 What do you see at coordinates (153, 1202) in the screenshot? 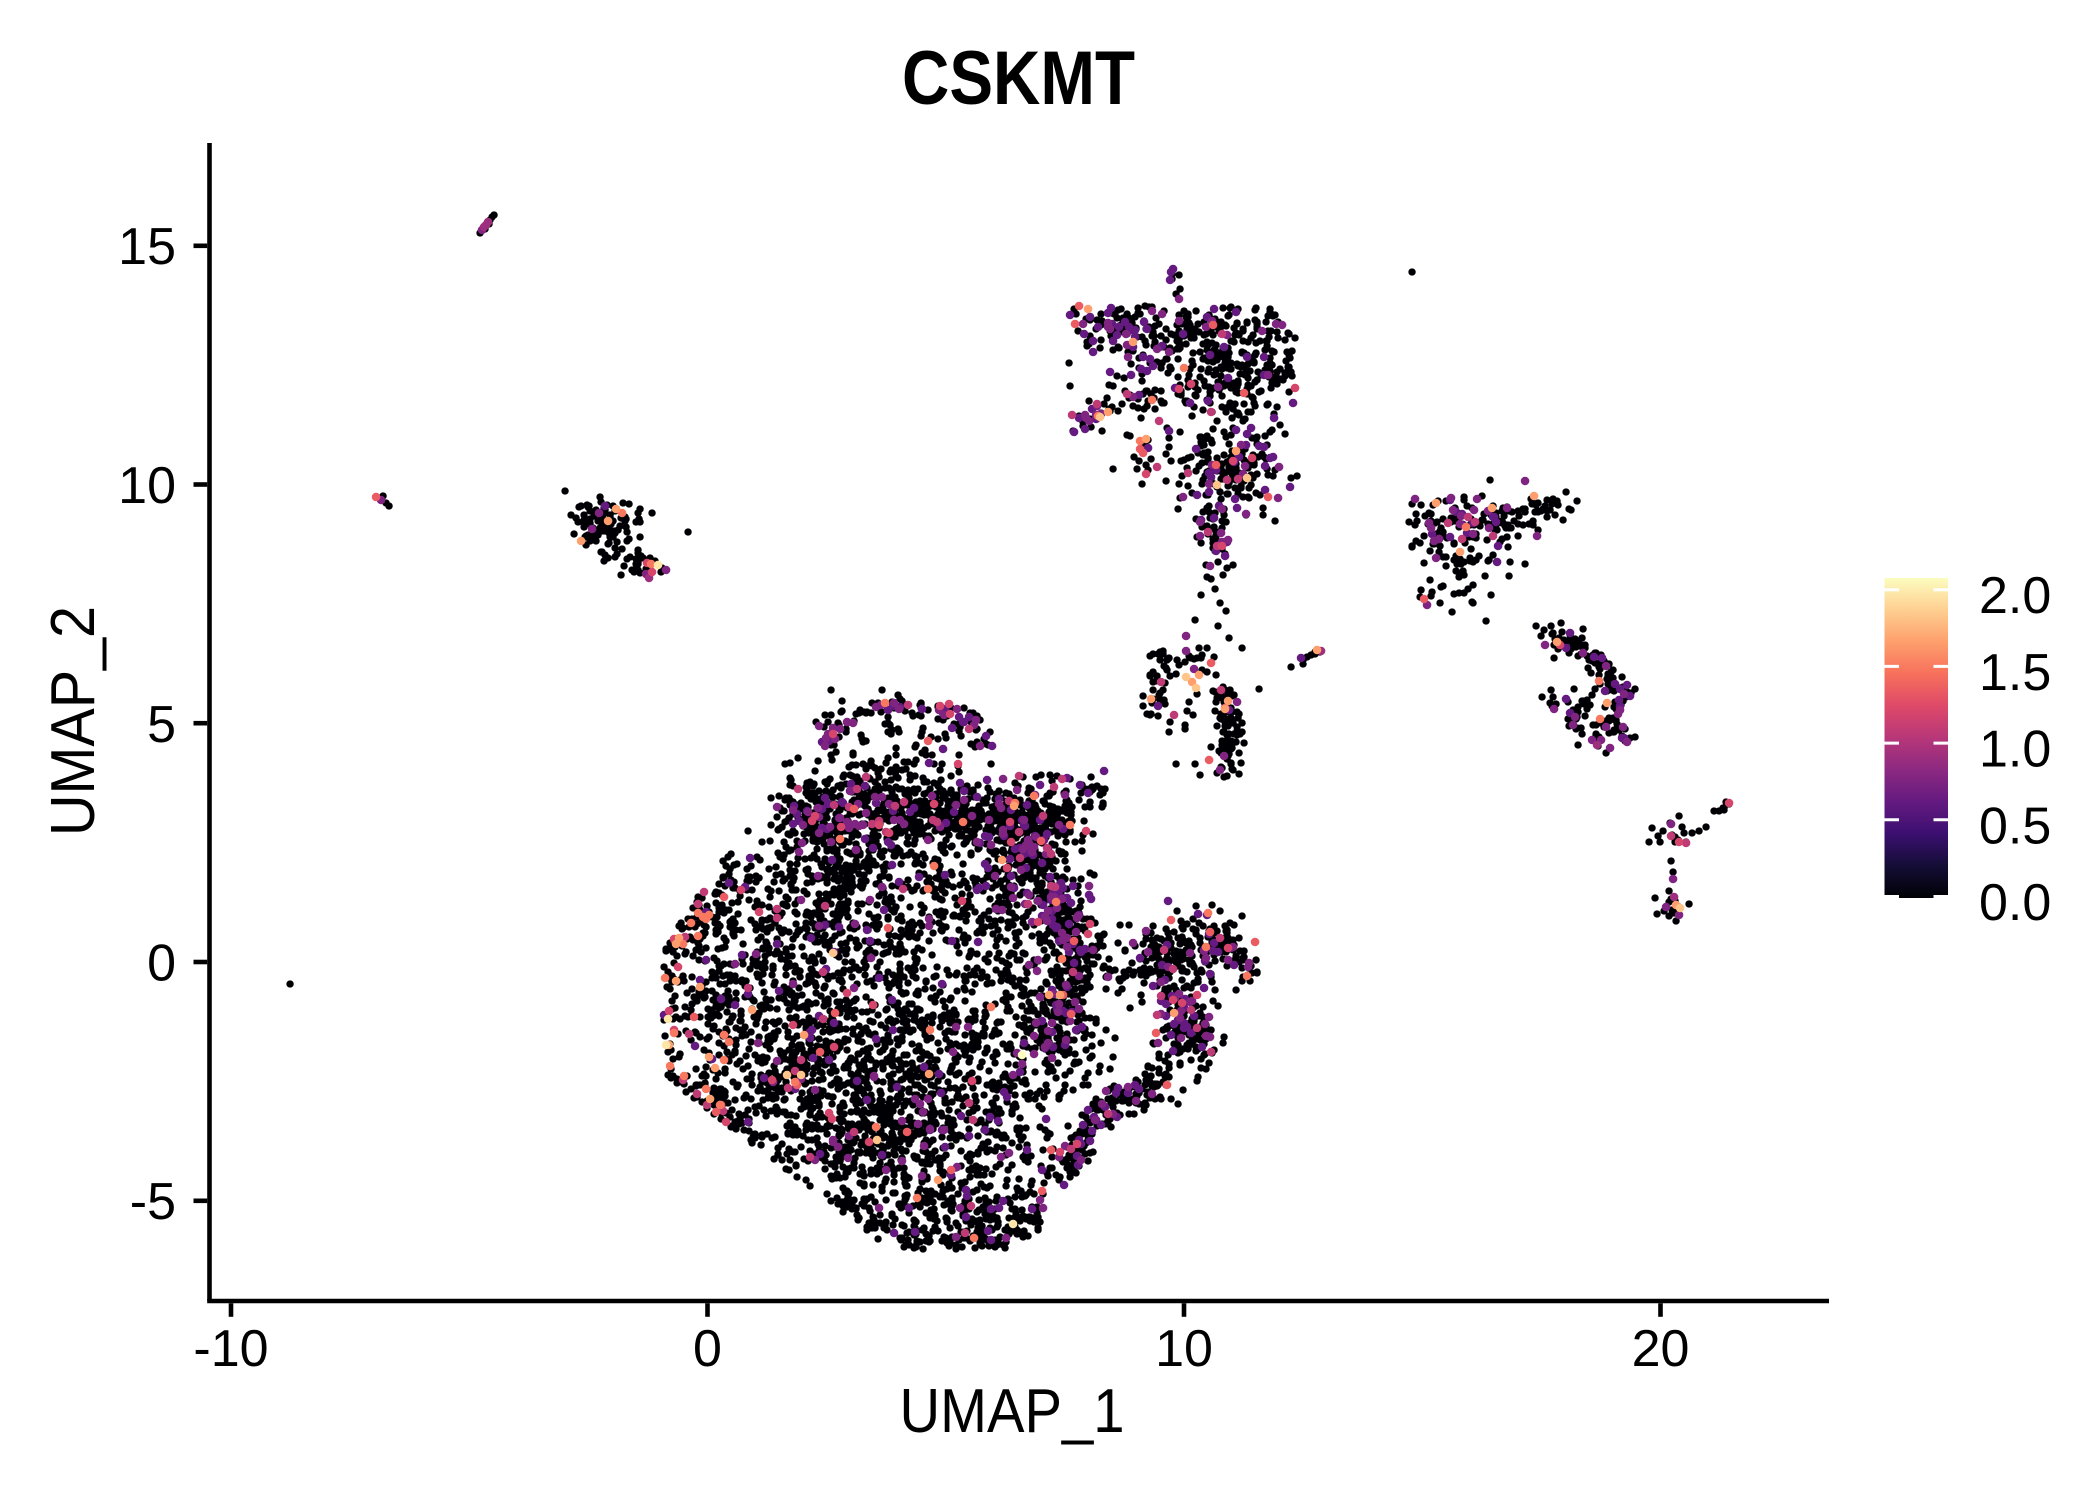
I see `svg-text: -5` at bounding box center [153, 1202].